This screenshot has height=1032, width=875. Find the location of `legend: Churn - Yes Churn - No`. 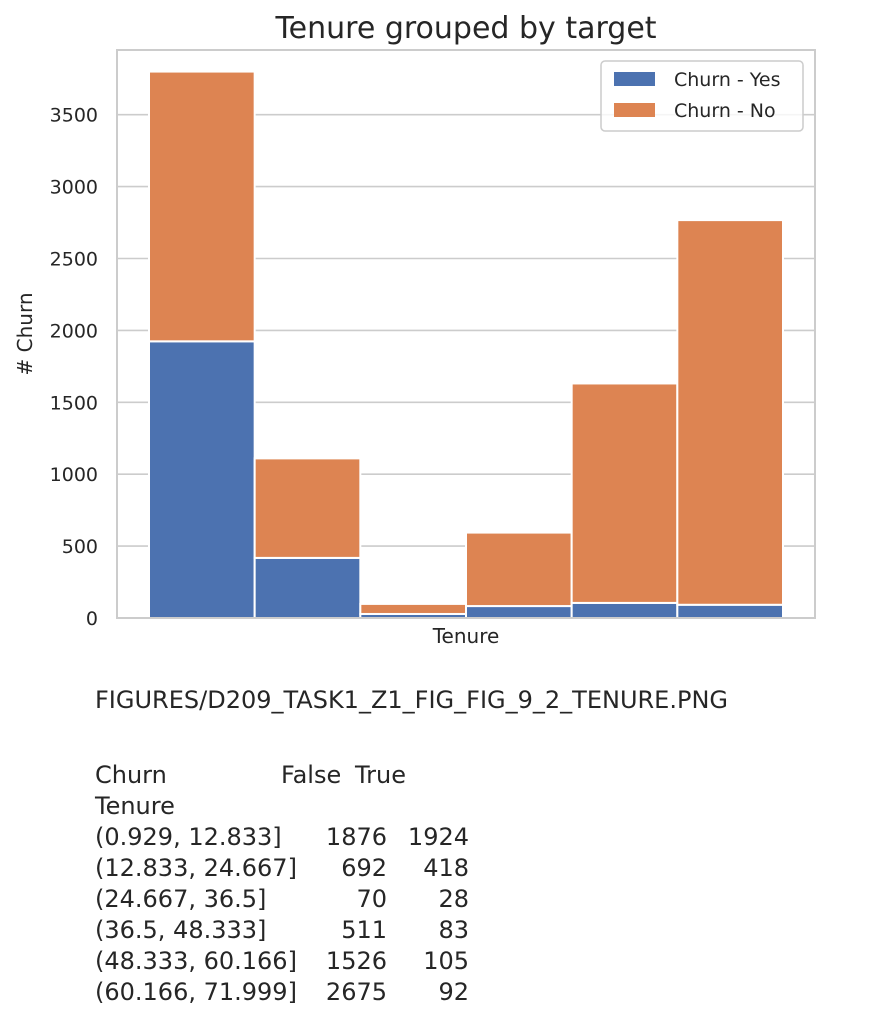

legend: Churn - Yes Churn - No is located at coordinates (702, 96).